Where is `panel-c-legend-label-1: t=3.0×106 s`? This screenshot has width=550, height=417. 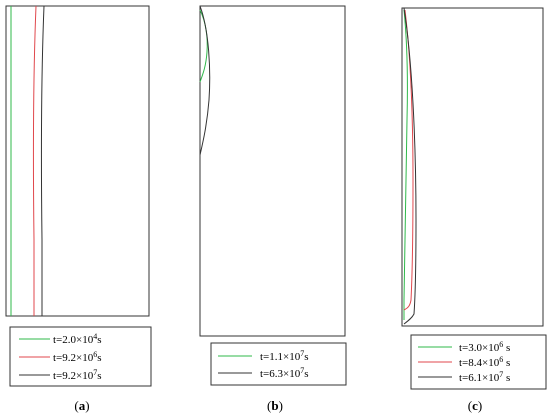
panel-c-legend-label-1: t=3.0×106 s is located at coordinates (484, 347).